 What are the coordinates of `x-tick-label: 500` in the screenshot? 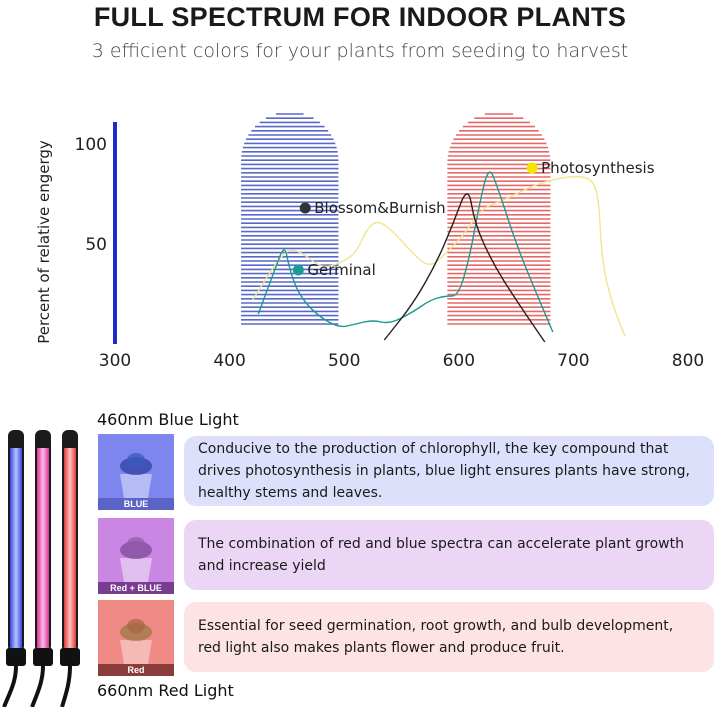 It's located at (344, 361).